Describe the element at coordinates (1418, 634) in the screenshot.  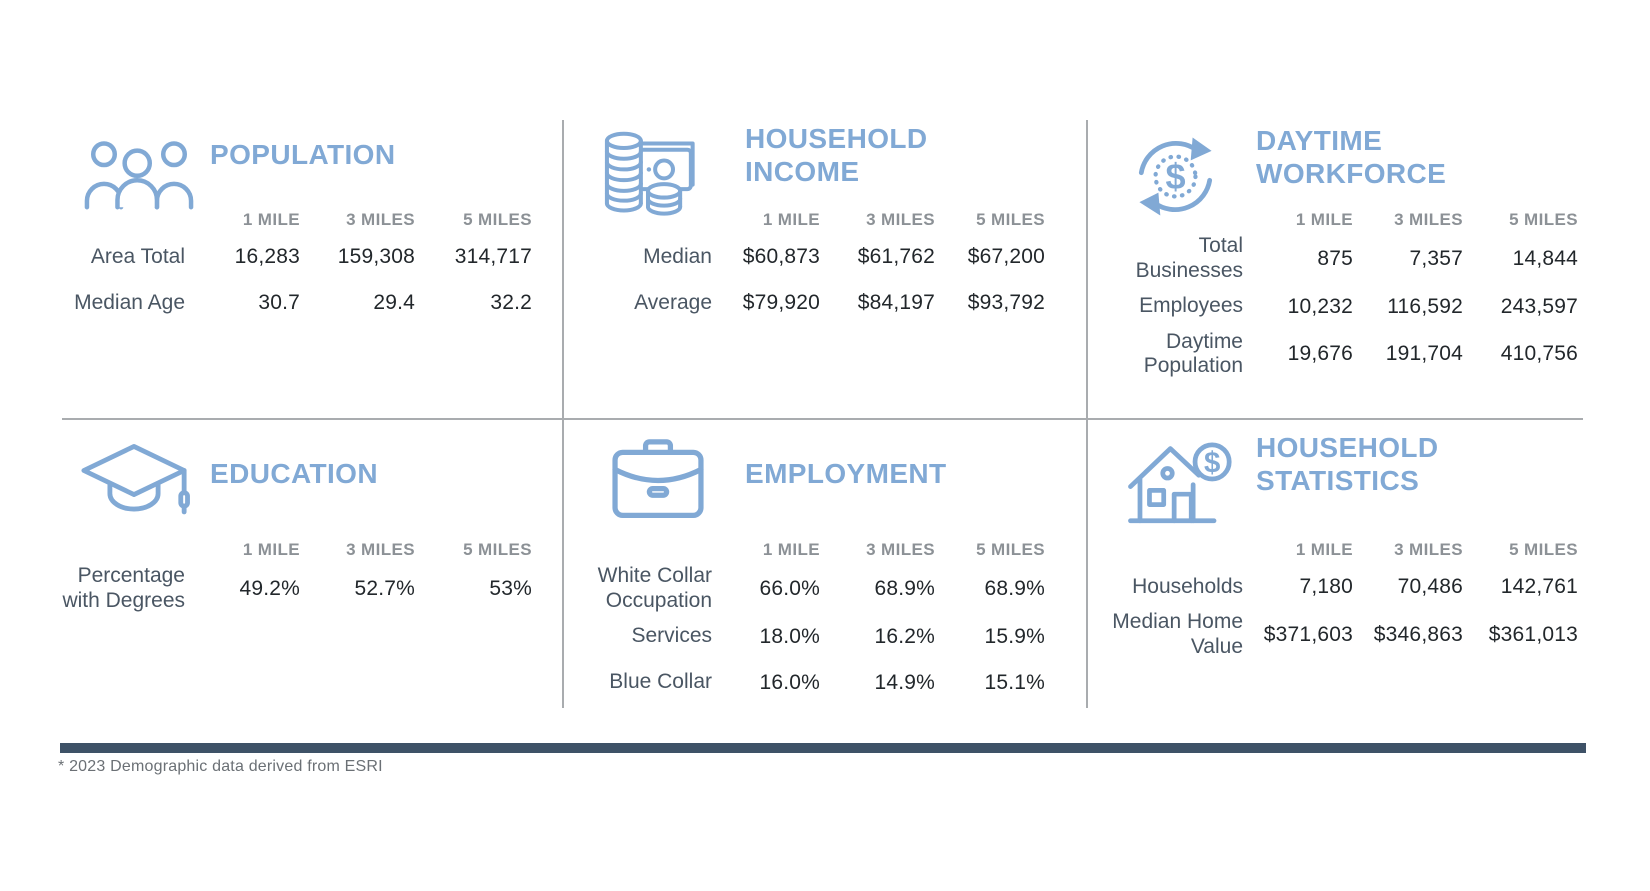
I see `cell-value: $346,863` at that location.